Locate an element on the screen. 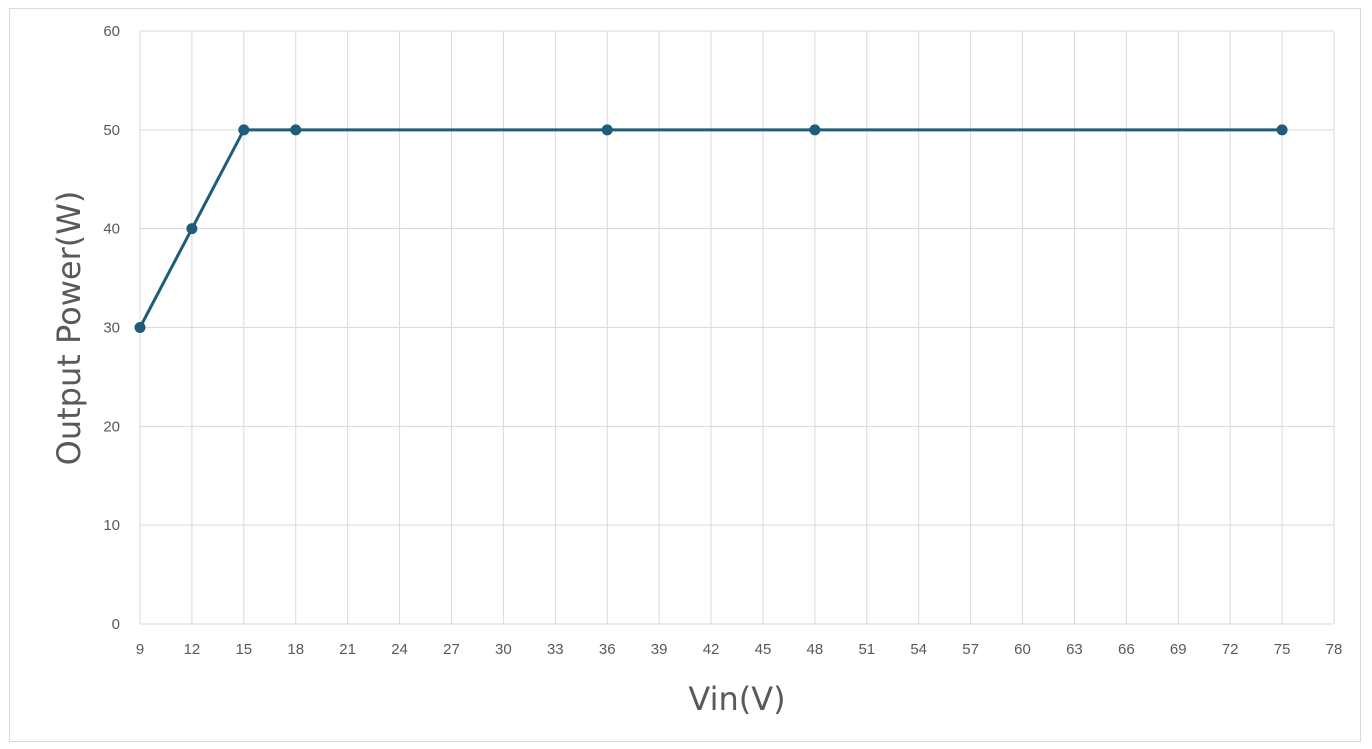  x-tick-label: 21 is located at coordinates (347, 649).